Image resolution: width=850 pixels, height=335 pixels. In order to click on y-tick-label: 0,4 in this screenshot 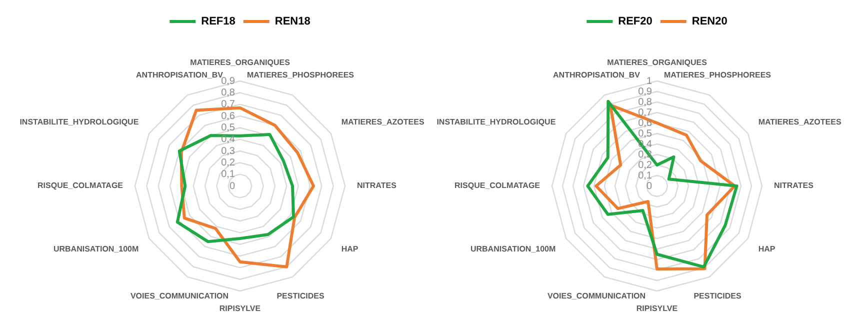, I will do `click(228, 140)`.